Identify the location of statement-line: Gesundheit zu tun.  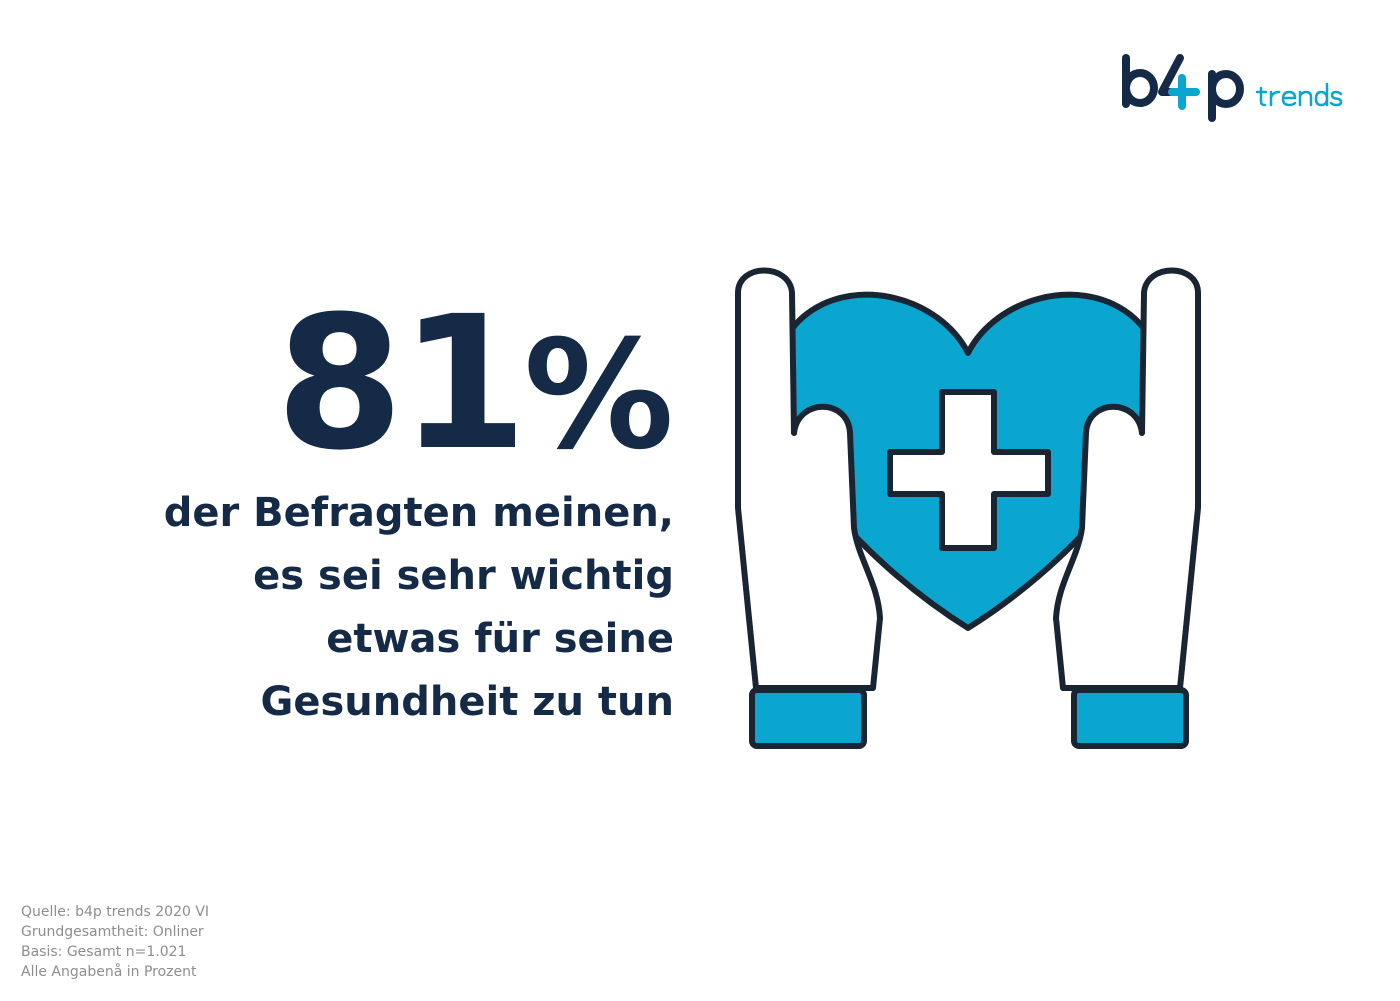
(467, 702).